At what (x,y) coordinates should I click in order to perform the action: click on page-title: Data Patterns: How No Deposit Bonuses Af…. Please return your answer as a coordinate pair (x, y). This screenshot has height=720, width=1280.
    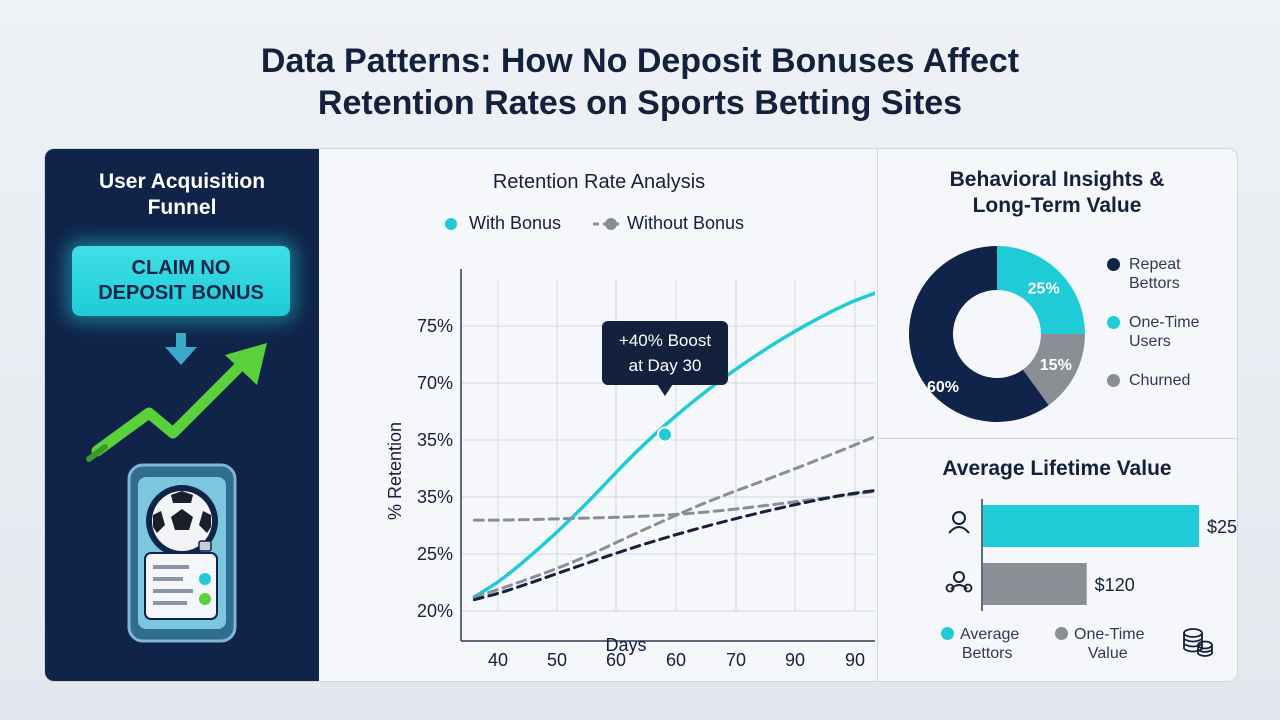
    Looking at the image, I should click on (640, 82).